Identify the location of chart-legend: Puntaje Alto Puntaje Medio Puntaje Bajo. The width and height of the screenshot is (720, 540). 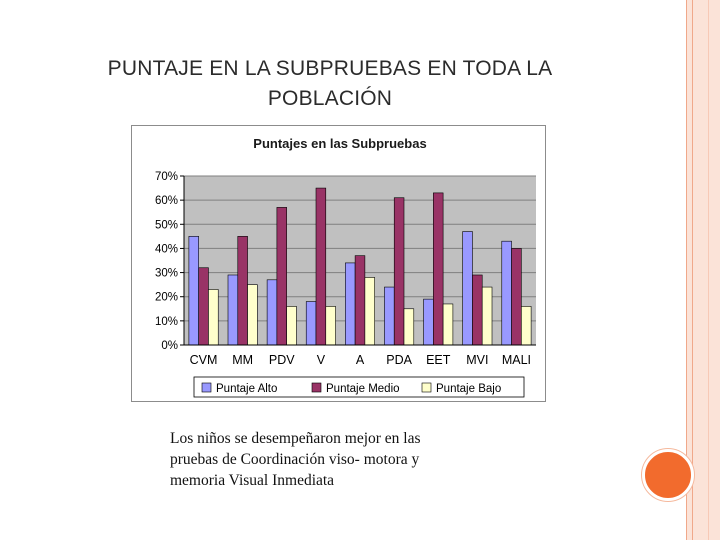
(359, 387).